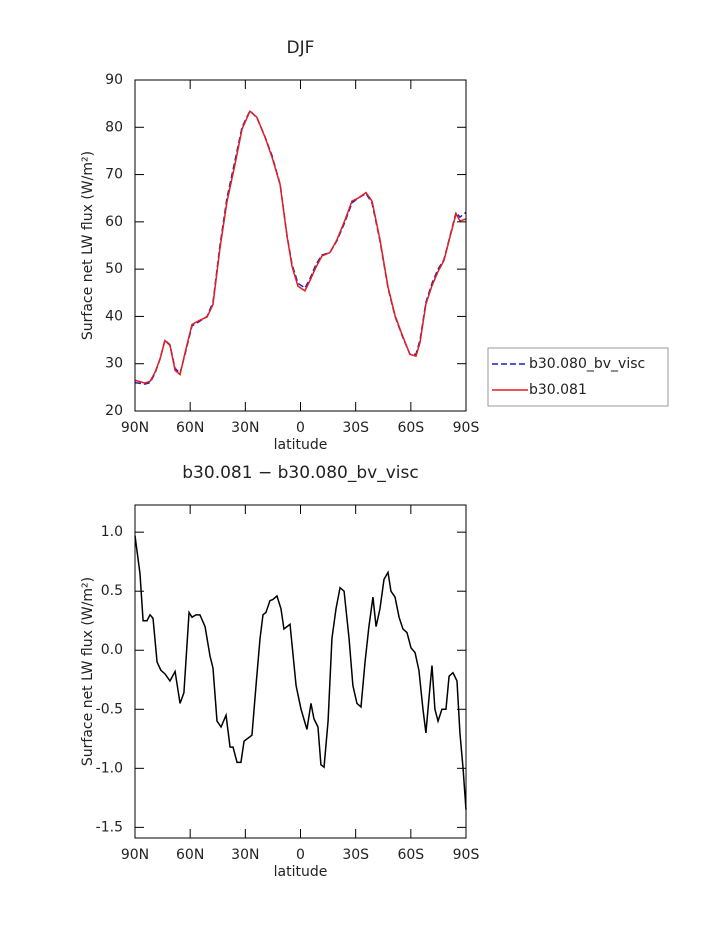 Image resolution: width=723 pixels, height=935 pixels. What do you see at coordinates (114, 127) in the screenshot?
I see `y-tick-label: 80` at bounding box center [114, 127].